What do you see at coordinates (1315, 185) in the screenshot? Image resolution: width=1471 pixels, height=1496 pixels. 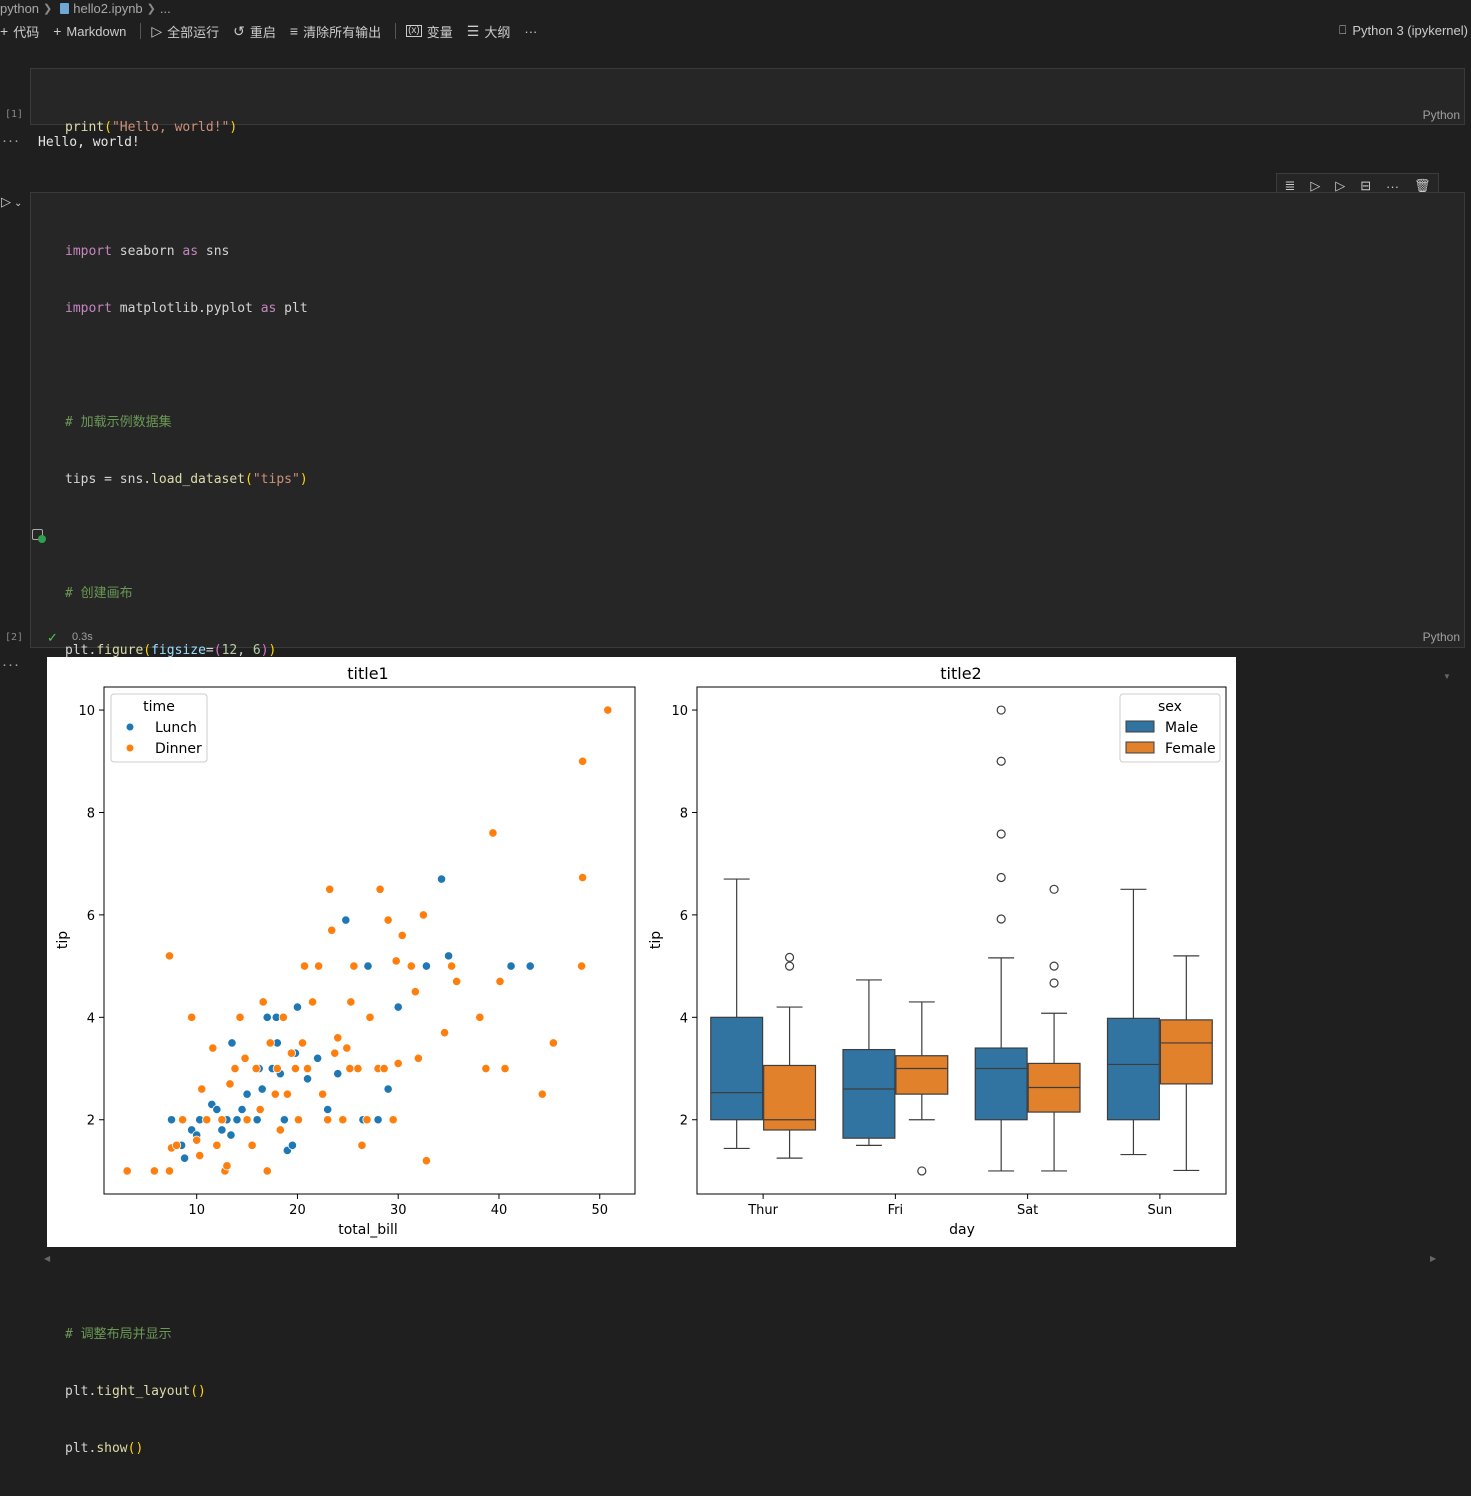 I see `execute-above-icon: ▷` at bounding box center [1315, 185].